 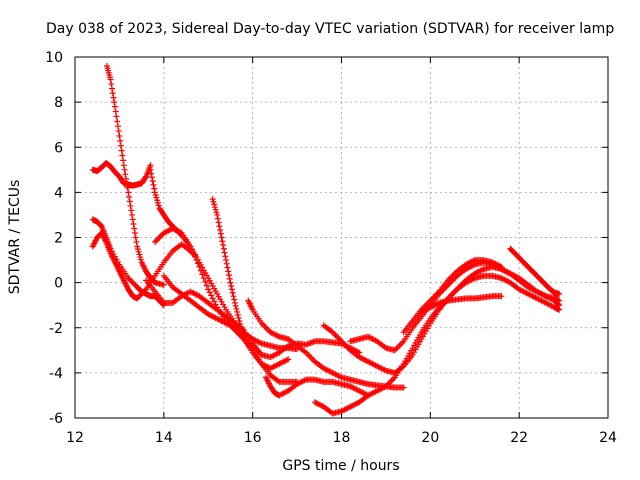 What do you see at coordinates (58, 103) in the screenshot?
I see `y-tick-label: 8` at bounding box center [58, 103].